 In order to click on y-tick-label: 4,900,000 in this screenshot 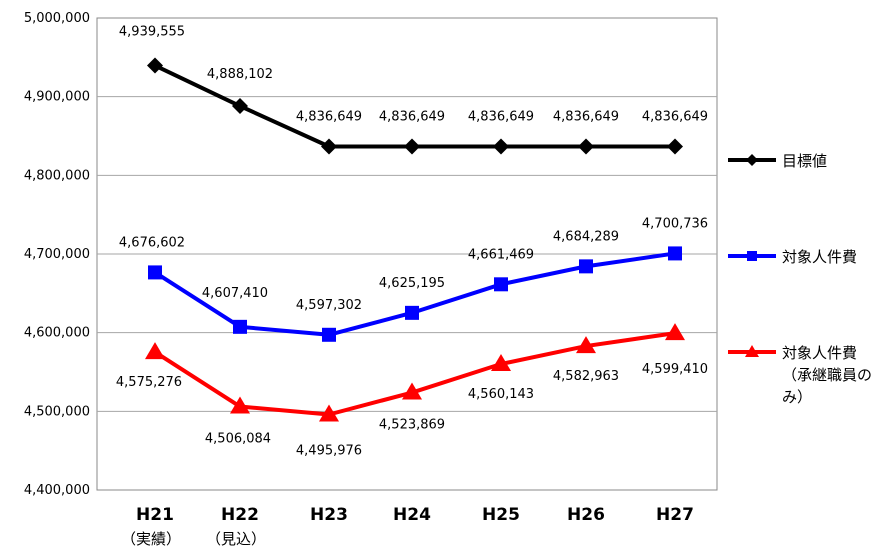, I will do `click(57, 97)`.